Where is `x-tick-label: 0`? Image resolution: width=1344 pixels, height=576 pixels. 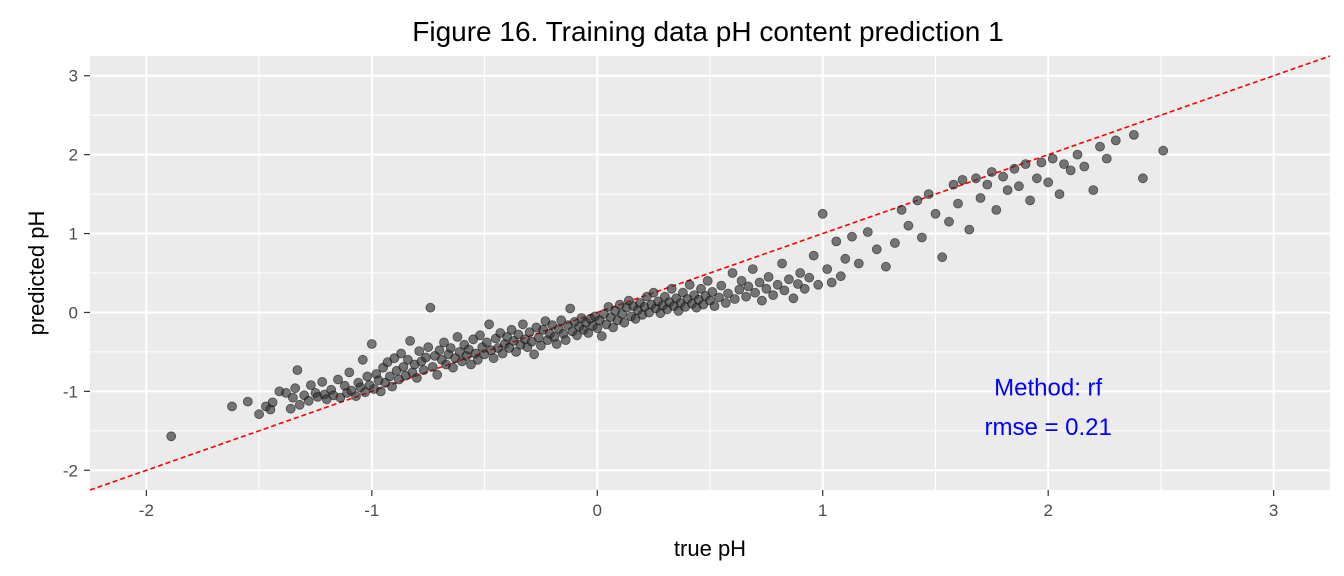 x-tick-label: 0 is located at coordinates (597, 510).